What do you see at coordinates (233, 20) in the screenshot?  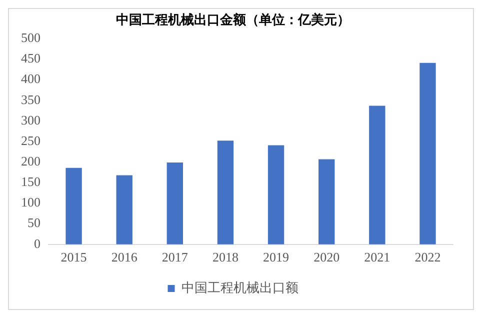 I see `chart-title: 中国工程机械出口金额（单位：亿美元）` at bounding box center [233, 20].